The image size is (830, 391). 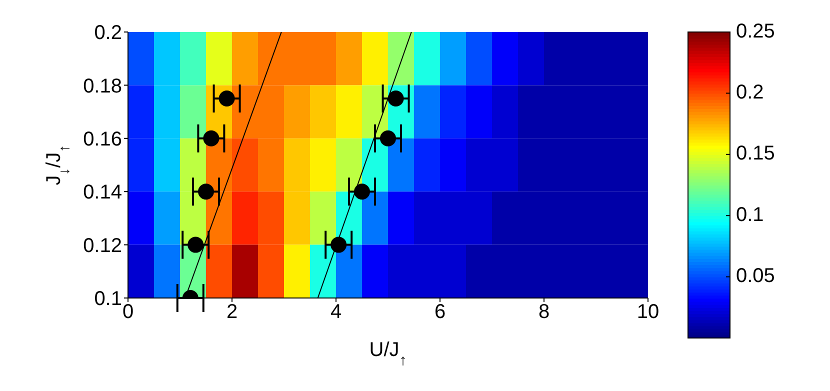 I want to click on color-bar-label: 0.05, so click(x=755, y=276).